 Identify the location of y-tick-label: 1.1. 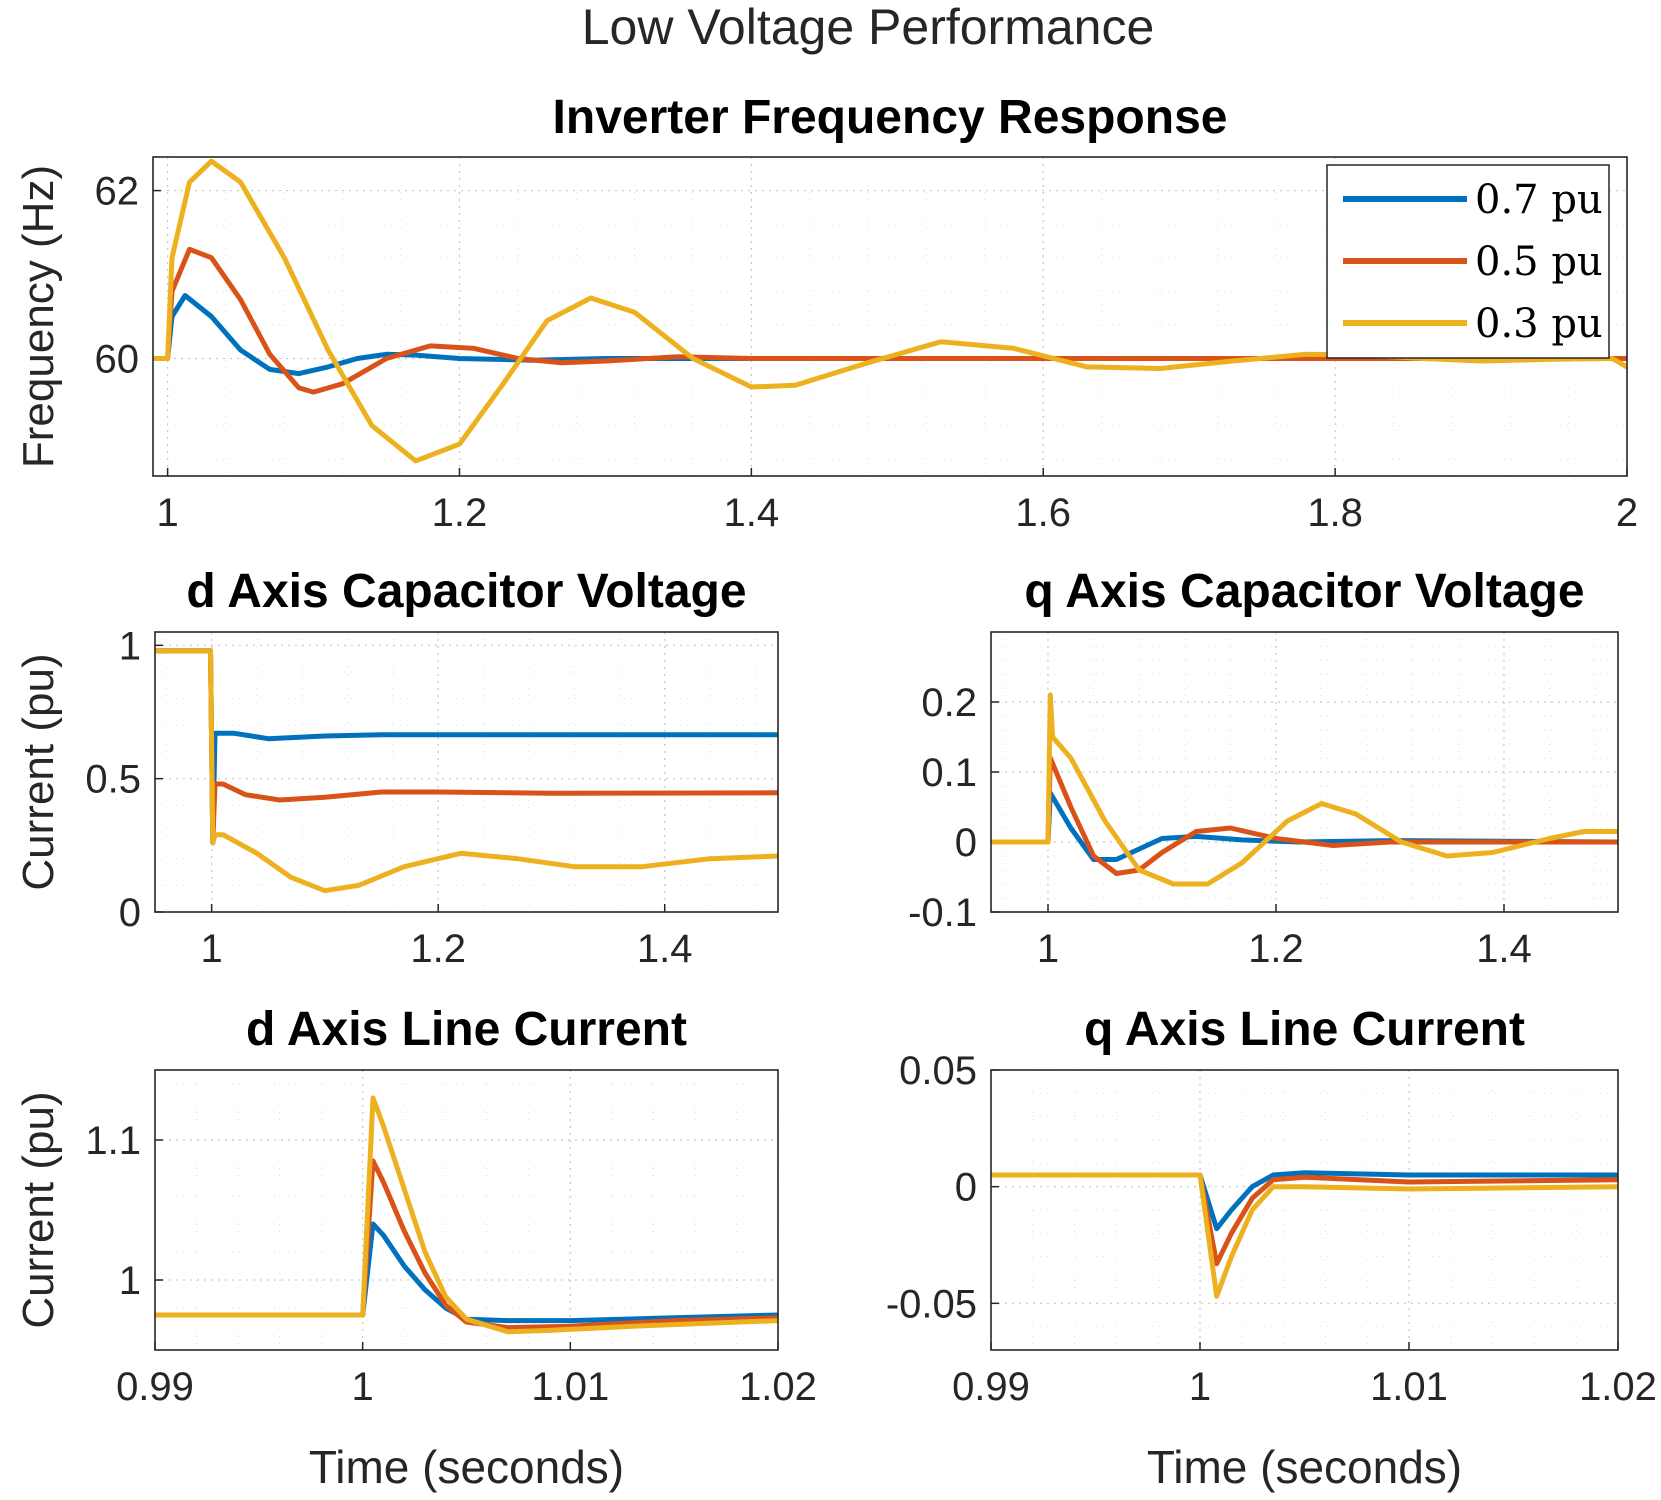
(113, 1141).